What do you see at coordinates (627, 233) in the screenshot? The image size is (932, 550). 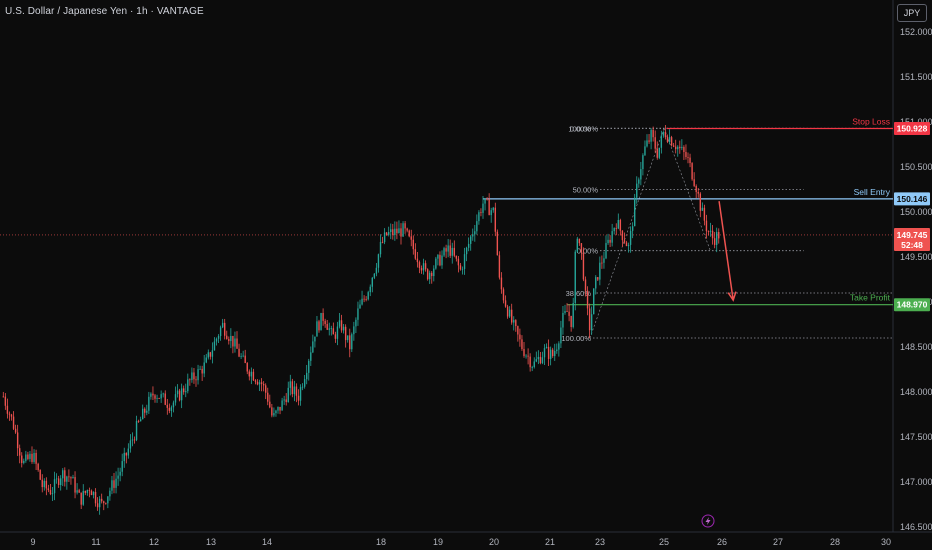 I see `fib-trend-line` at bounding box center [627, 233].